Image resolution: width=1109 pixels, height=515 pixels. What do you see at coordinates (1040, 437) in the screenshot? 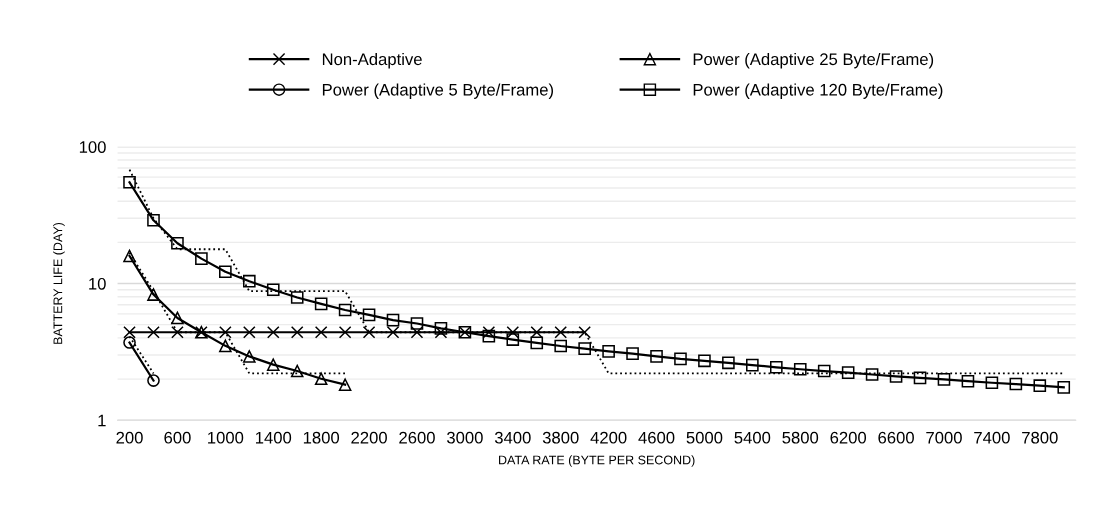
I see `x-tick-label: 7800` at bounding box center [1040, 437].